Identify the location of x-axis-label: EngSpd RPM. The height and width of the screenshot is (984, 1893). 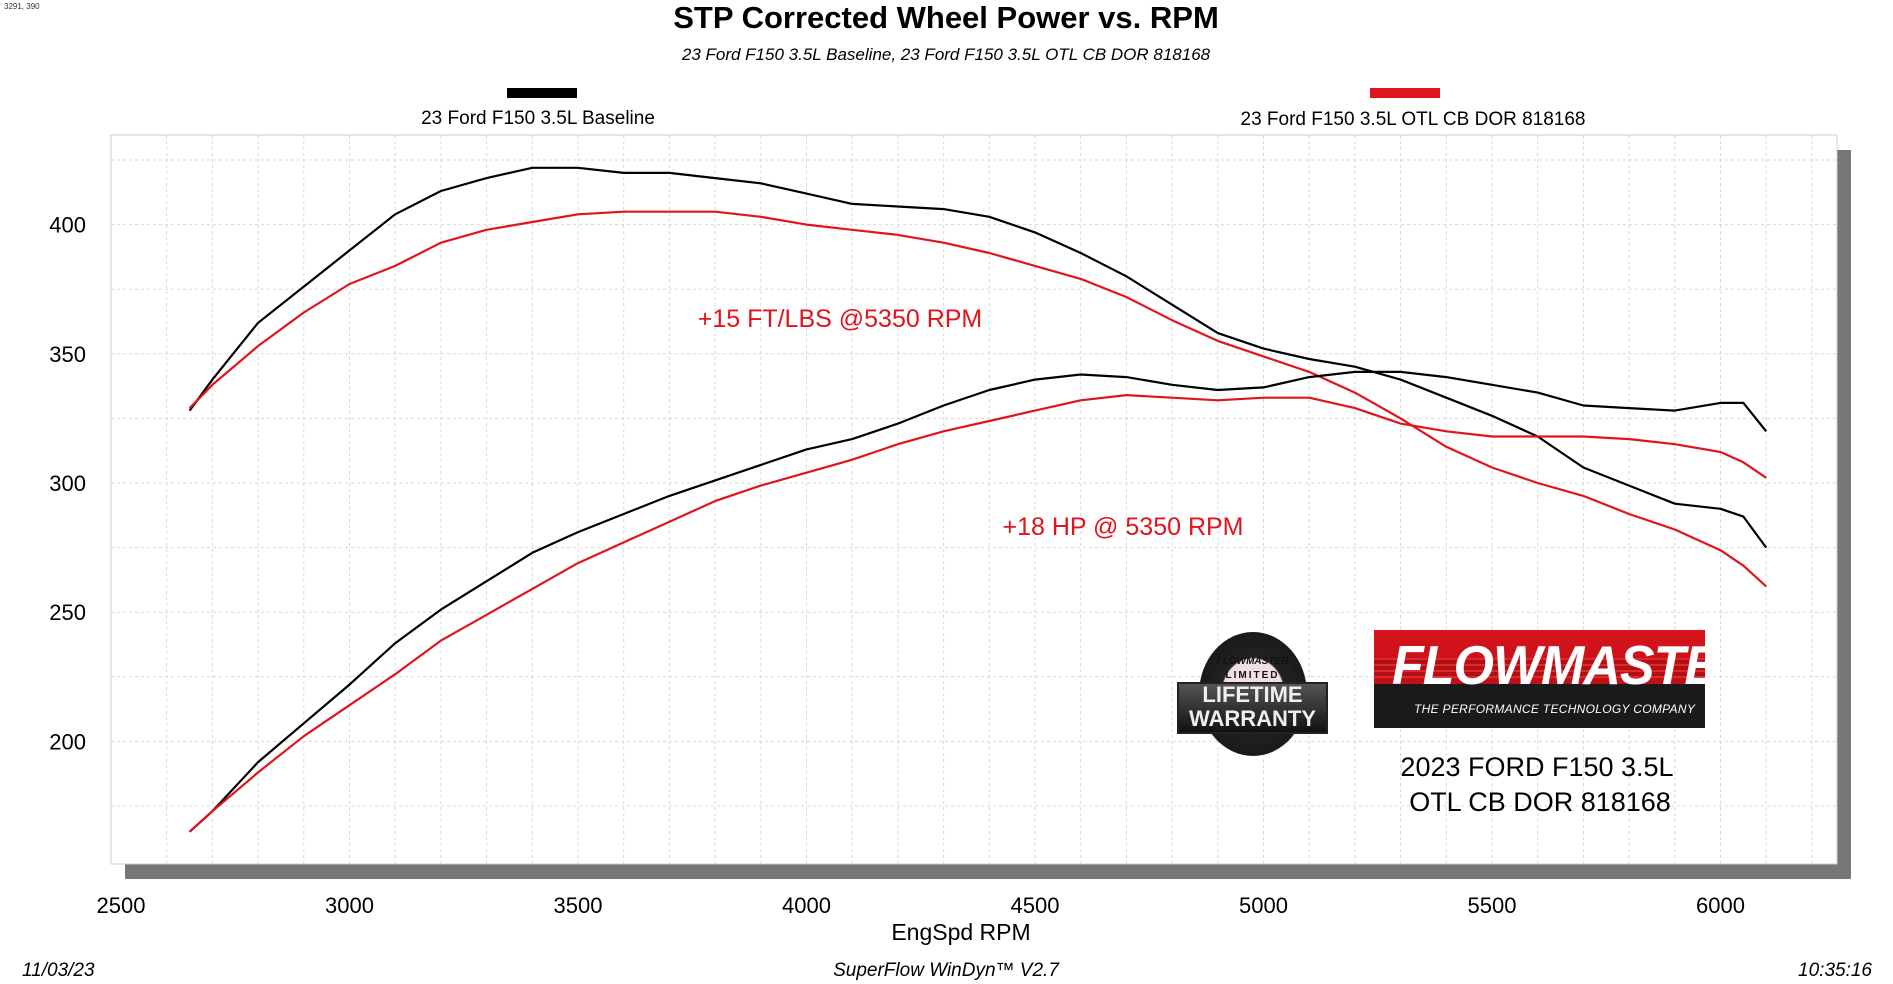
(960, 932).